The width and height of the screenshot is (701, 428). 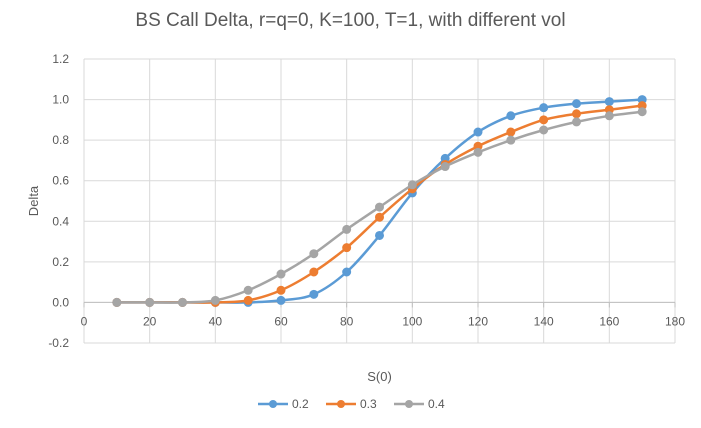 I want to click on y-axis-label: Delta, so click(x=33, y=200).